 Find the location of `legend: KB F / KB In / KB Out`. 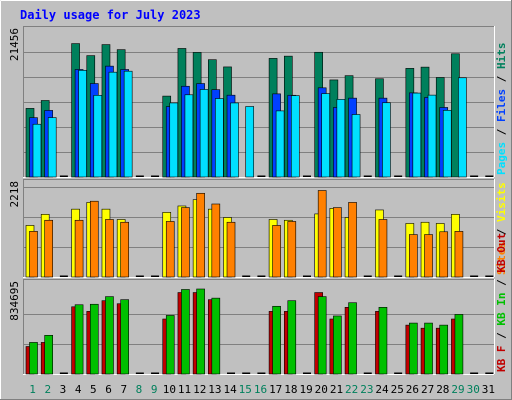

legend: KB F / KB In / KB Out is located at coordinates (501, 302).